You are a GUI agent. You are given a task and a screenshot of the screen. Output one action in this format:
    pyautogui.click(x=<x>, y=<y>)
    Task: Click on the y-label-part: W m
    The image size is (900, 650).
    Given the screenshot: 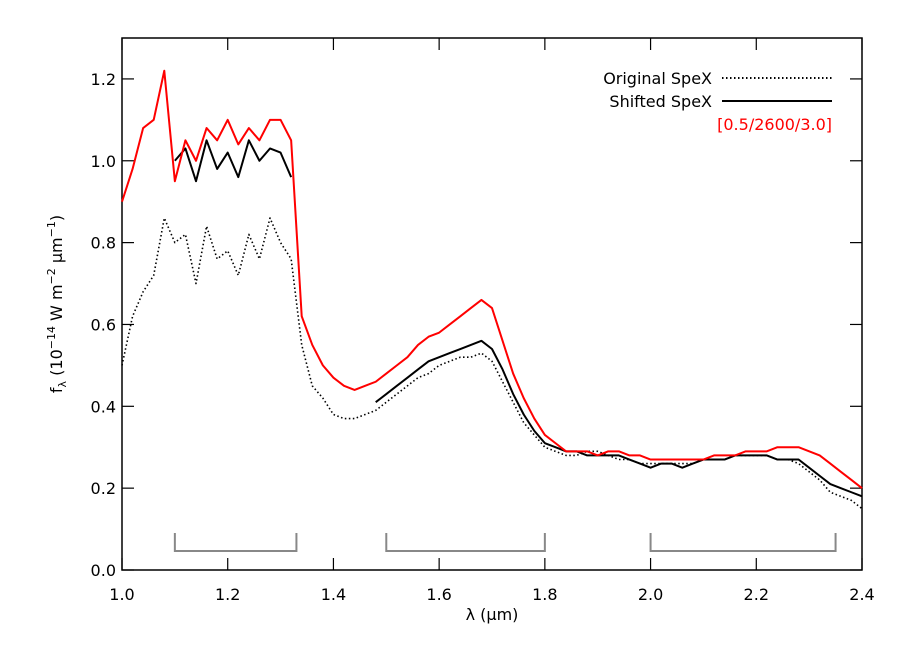 What is the action you would take?
    pyautogui.click(x=56, y=305)
    